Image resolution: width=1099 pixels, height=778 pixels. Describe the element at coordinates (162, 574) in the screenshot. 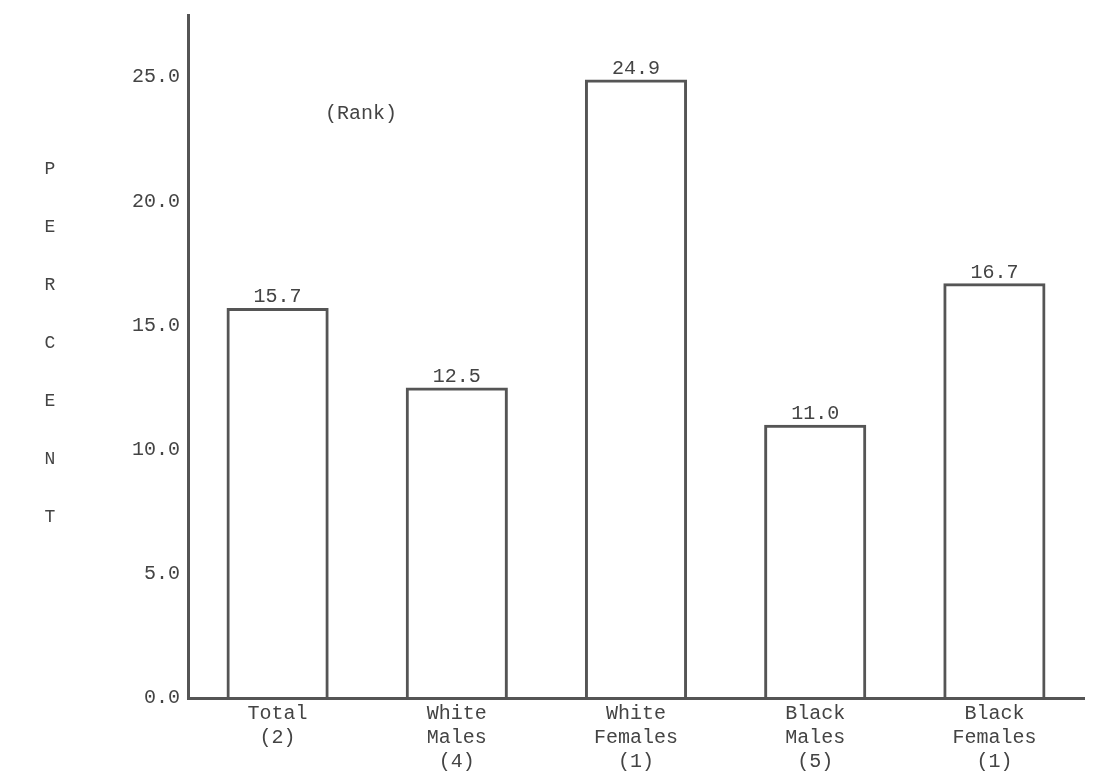

I see `y-tick-label: 5.0` at that location.